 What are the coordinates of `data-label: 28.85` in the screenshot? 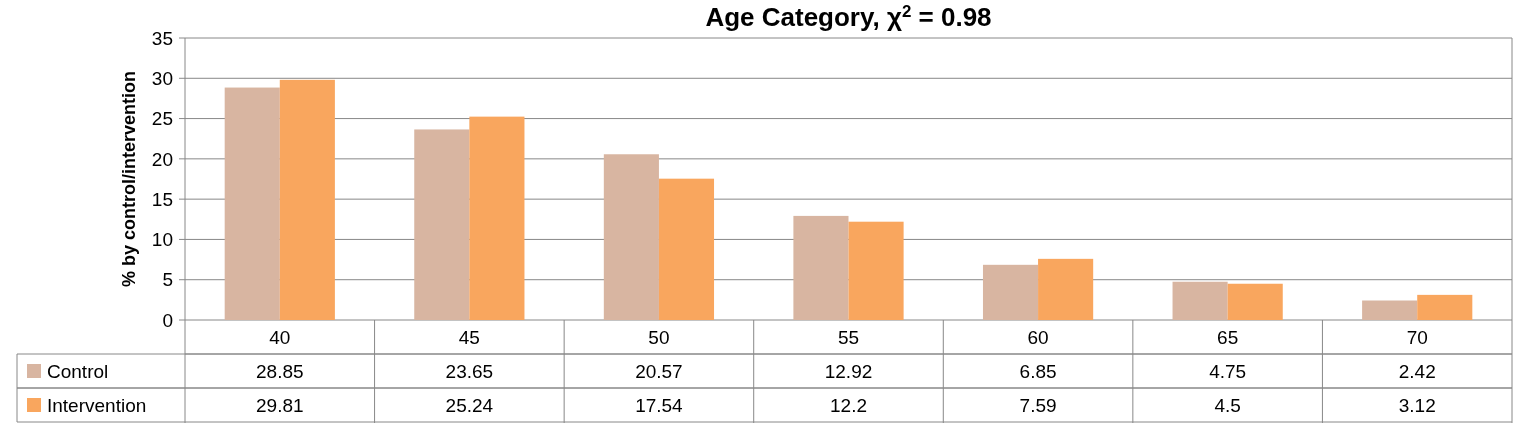 It's located at (280, 371).